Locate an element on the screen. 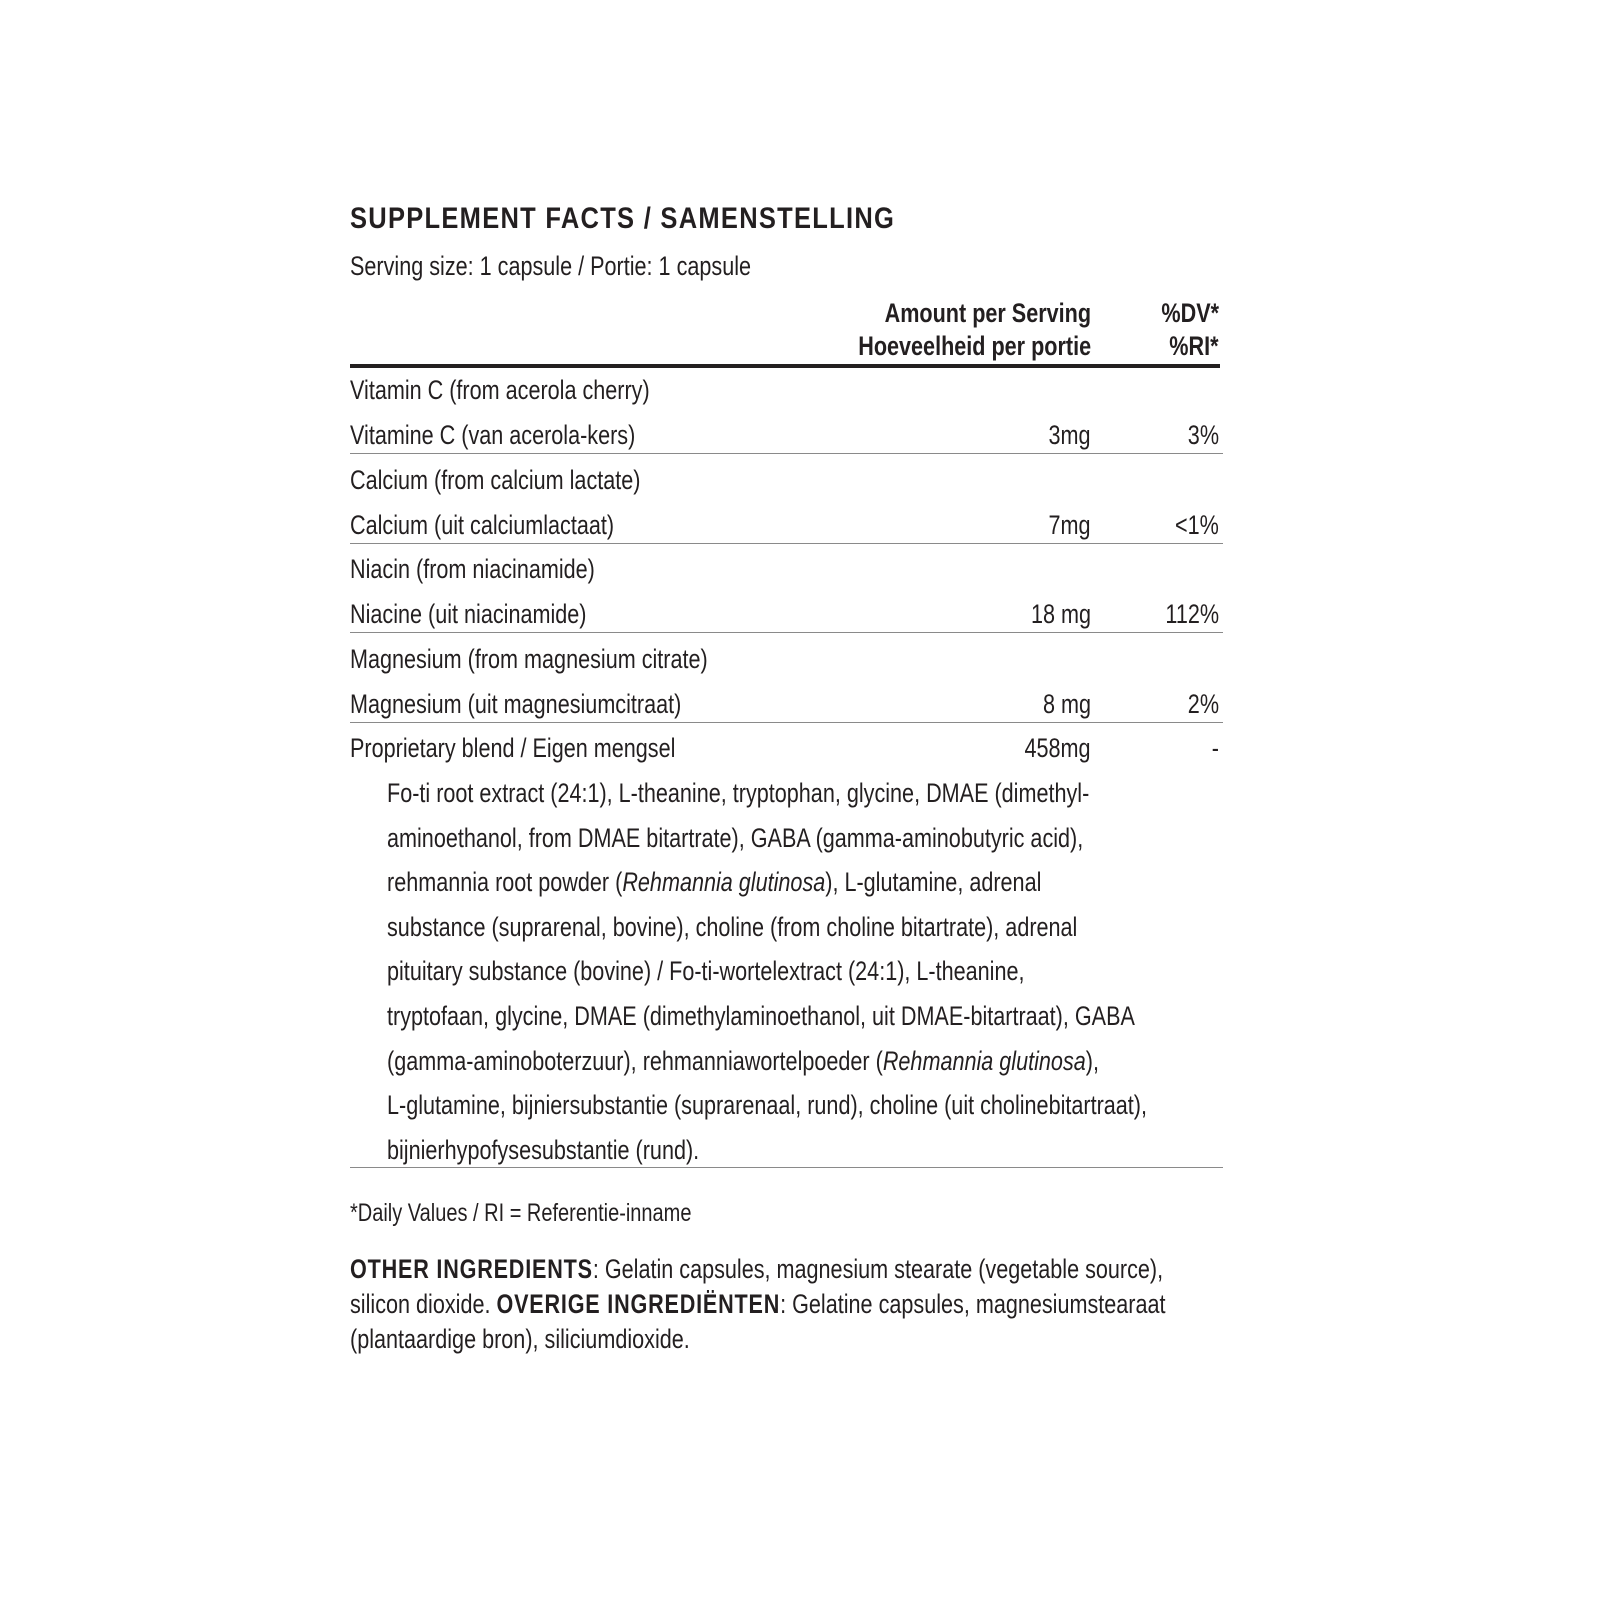  blend-ingredients-text: bijnierhypofysesubstantie (rund). is located at coordinates (543, 1149).